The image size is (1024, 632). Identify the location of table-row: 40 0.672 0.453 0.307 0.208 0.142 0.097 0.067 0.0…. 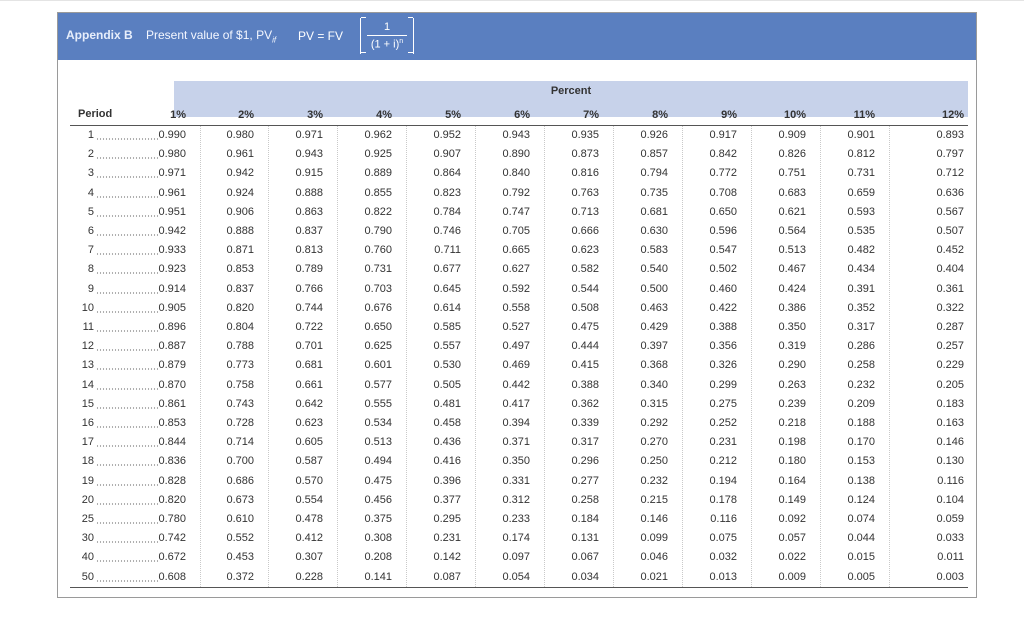
(517, 557).